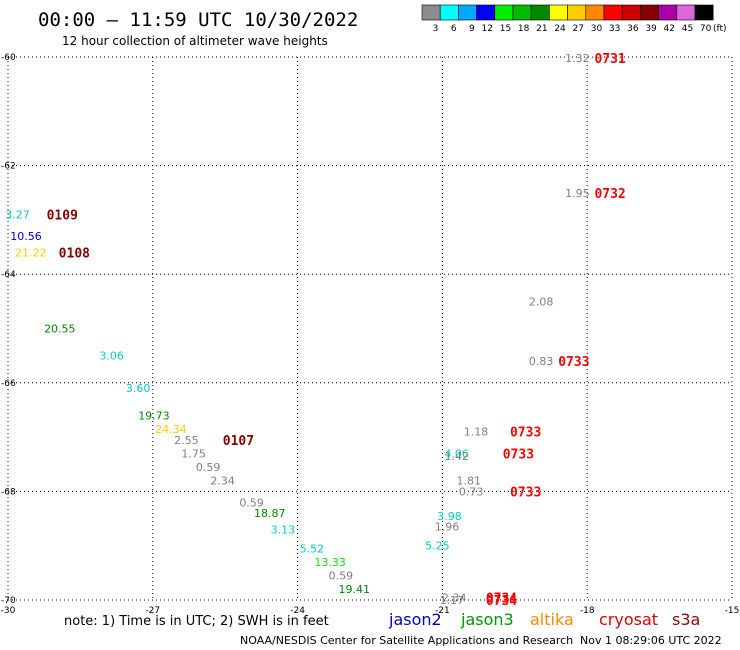 Image resolution: width=740 pixels, height=650 pixels. What do you see at coordinates (8, 611) in the screenshot?
I see `x-tick-label: -30` at bounding box center [8, 611].